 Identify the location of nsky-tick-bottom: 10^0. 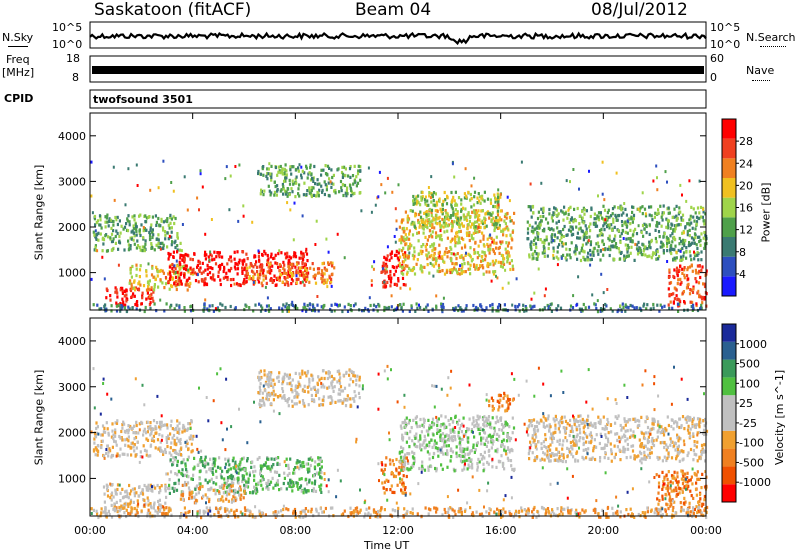
(67, 44).